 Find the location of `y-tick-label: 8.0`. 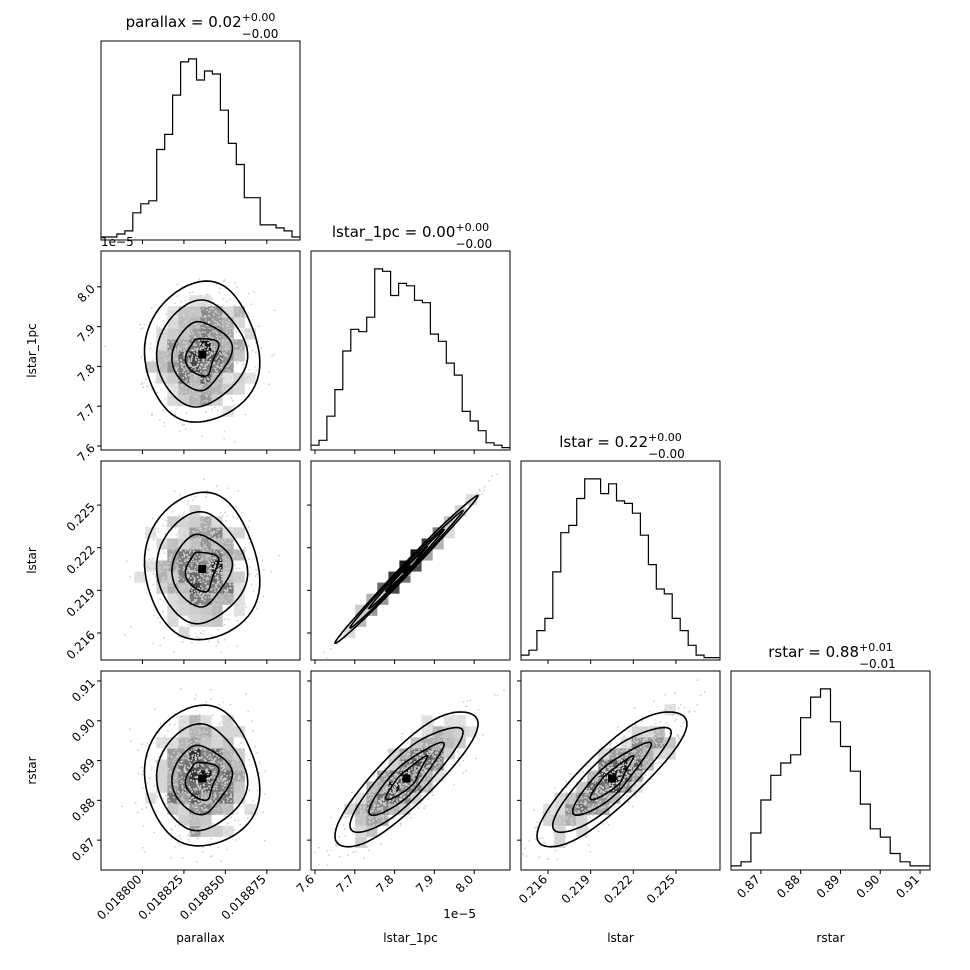

y-tick-label: 8.0 is located at coordinates (86, 293).